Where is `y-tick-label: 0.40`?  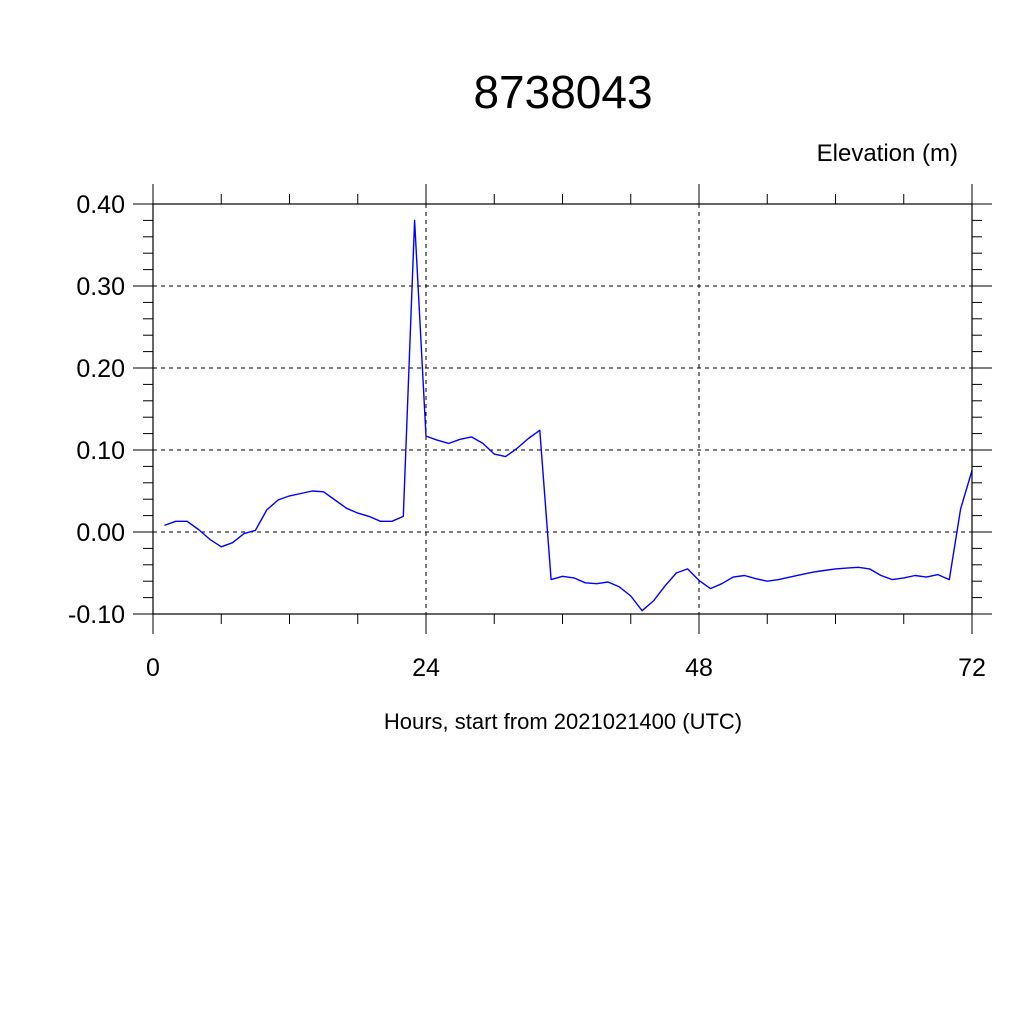
y-tick-label: 0.40 is located at coordinates (100, 205).